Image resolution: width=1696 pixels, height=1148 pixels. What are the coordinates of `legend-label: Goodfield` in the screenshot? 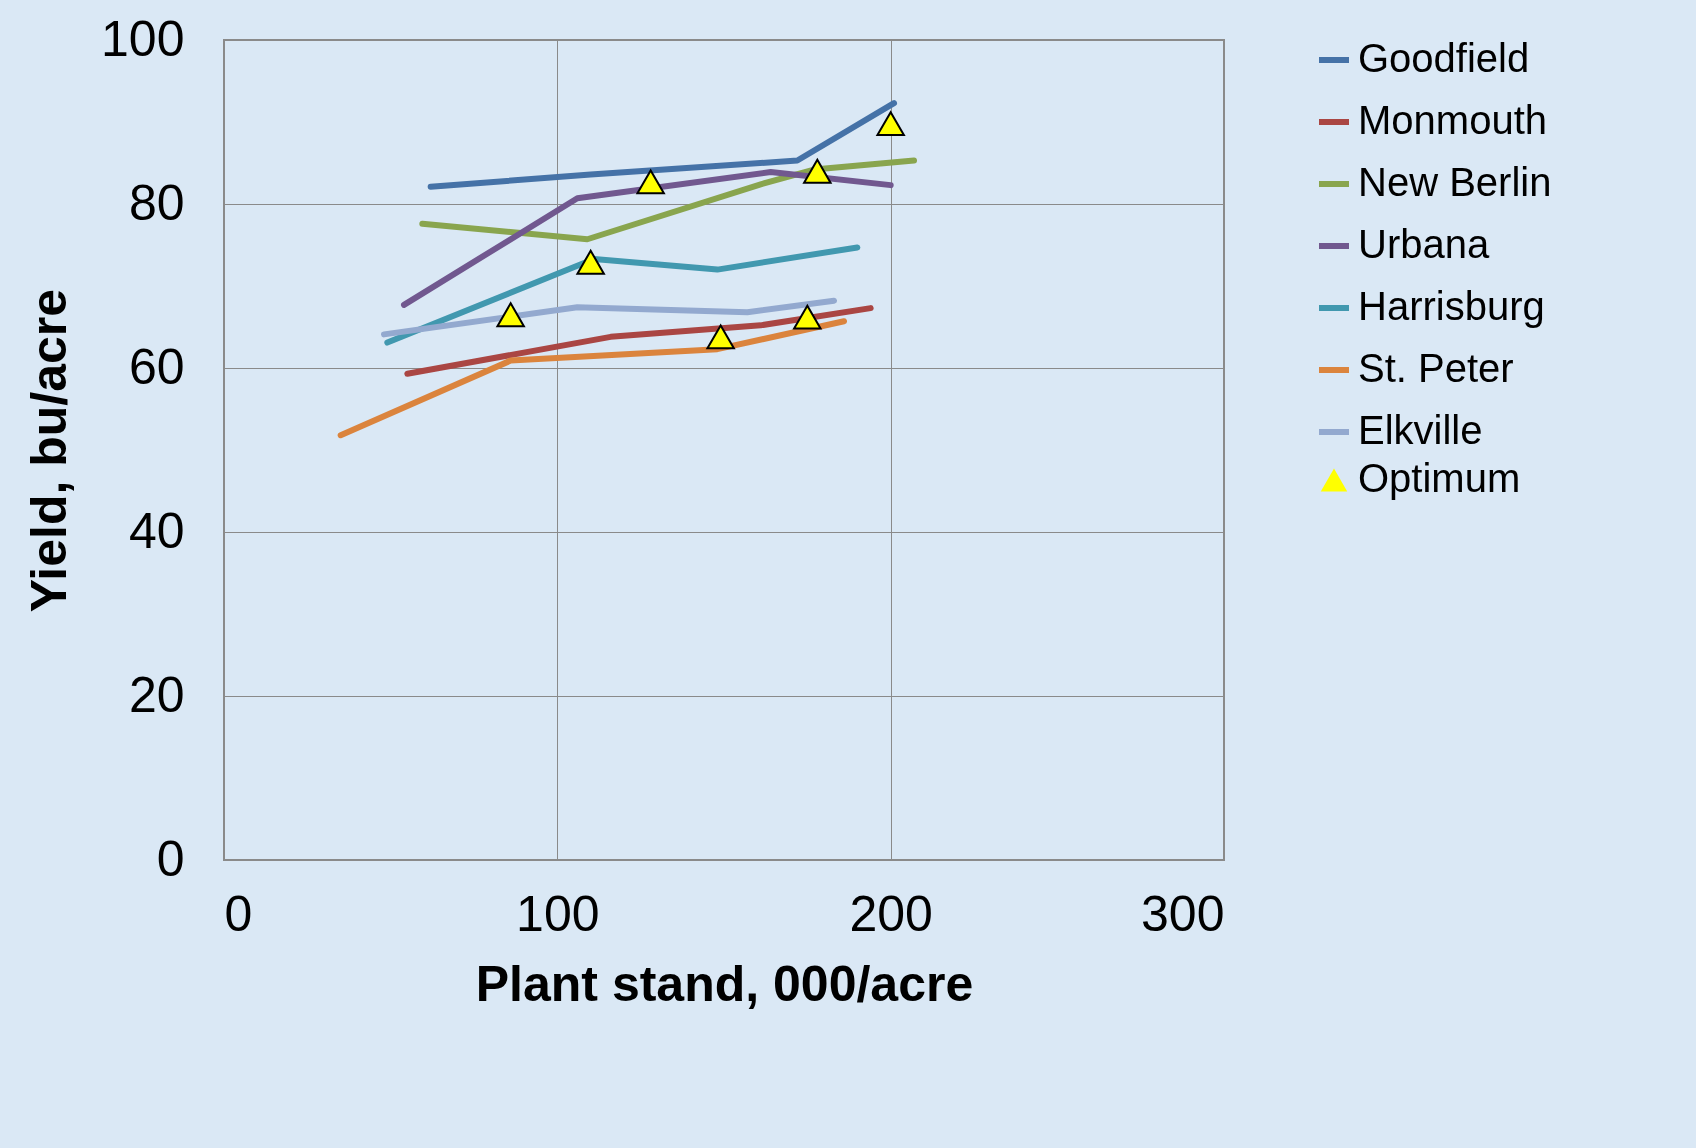 It's located at (1444, 58).